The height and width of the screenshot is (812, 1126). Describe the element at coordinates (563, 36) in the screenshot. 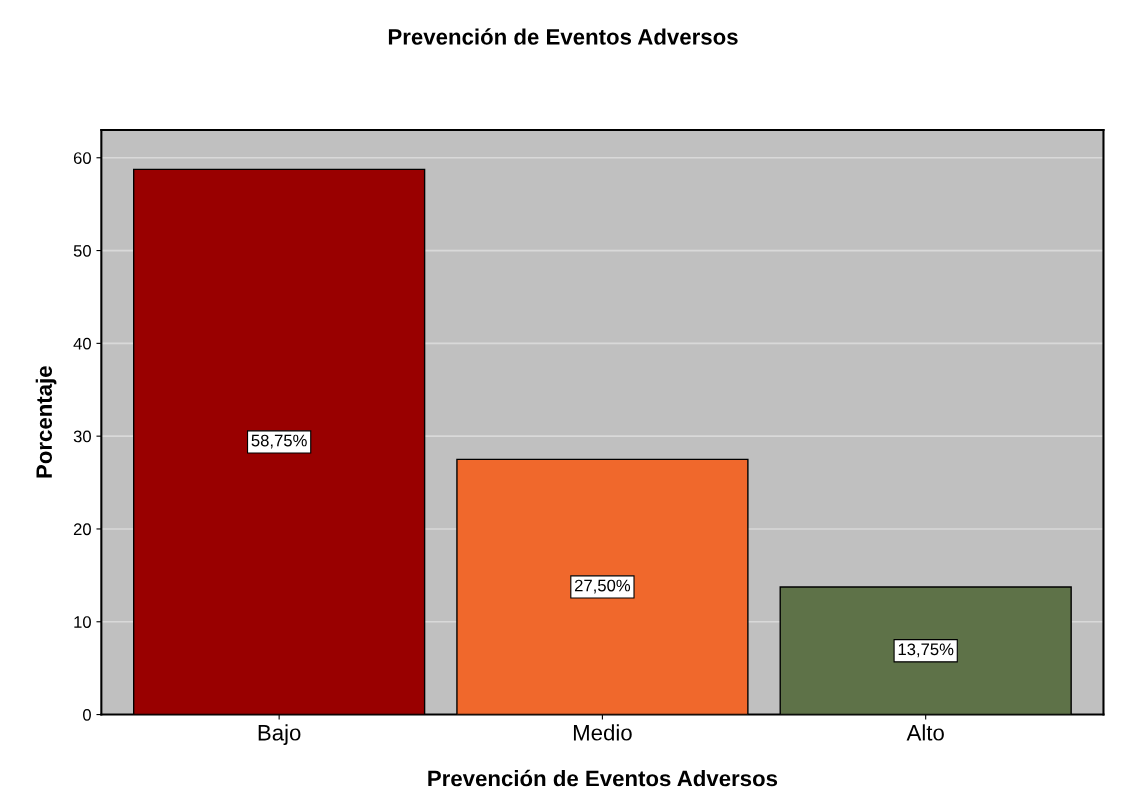

I see `chart-title: Prevención de Eventos Adversos` at that location.